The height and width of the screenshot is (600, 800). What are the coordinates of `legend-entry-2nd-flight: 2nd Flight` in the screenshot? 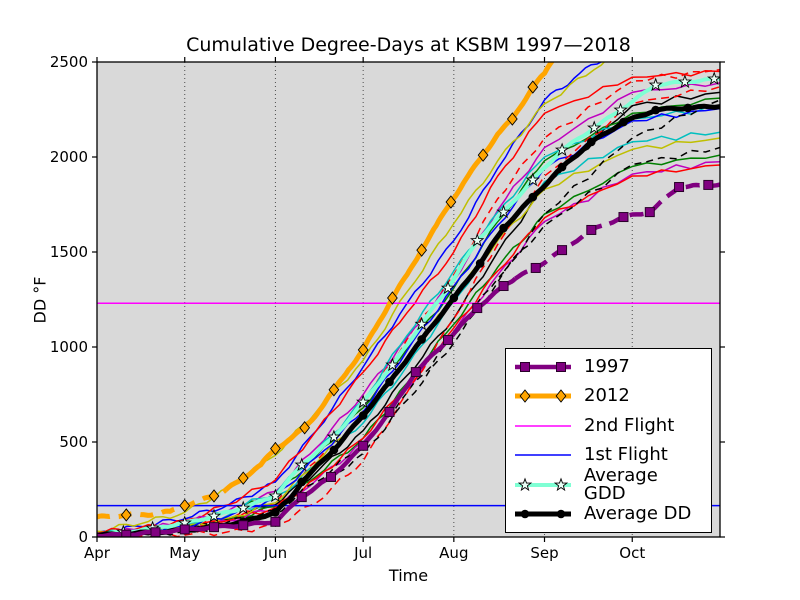 It's located at (608, 426).